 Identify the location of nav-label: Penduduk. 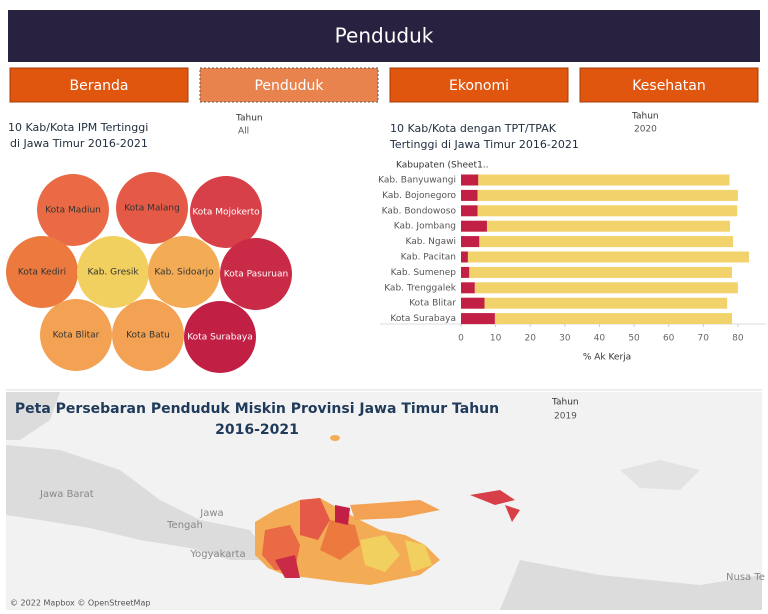
(289, 86).